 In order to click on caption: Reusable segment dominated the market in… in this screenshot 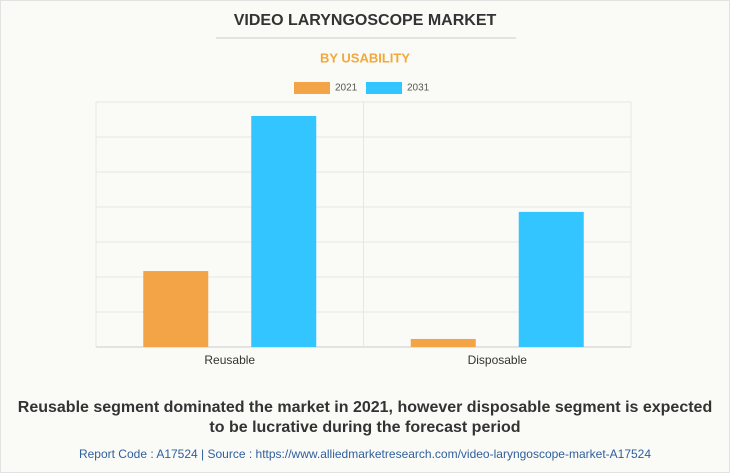, I will do `click(365, 417)`.